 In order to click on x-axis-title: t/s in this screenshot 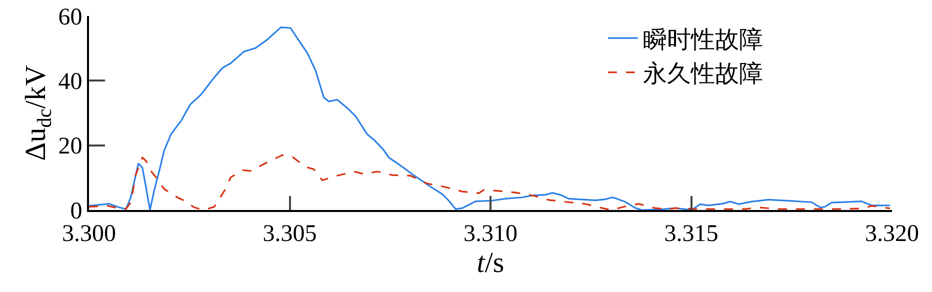, I will do `click(490, 263)`.